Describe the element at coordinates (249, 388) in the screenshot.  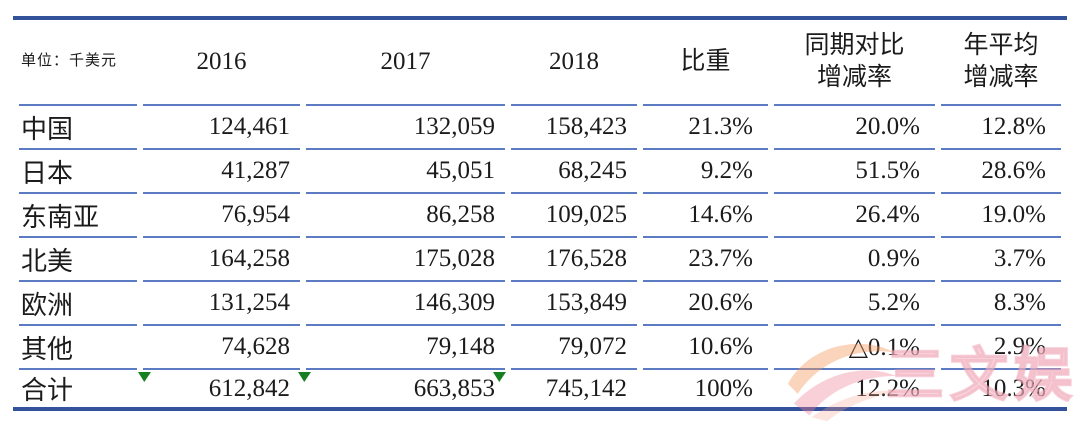
I see `cell-2016: 612,842` at that location.